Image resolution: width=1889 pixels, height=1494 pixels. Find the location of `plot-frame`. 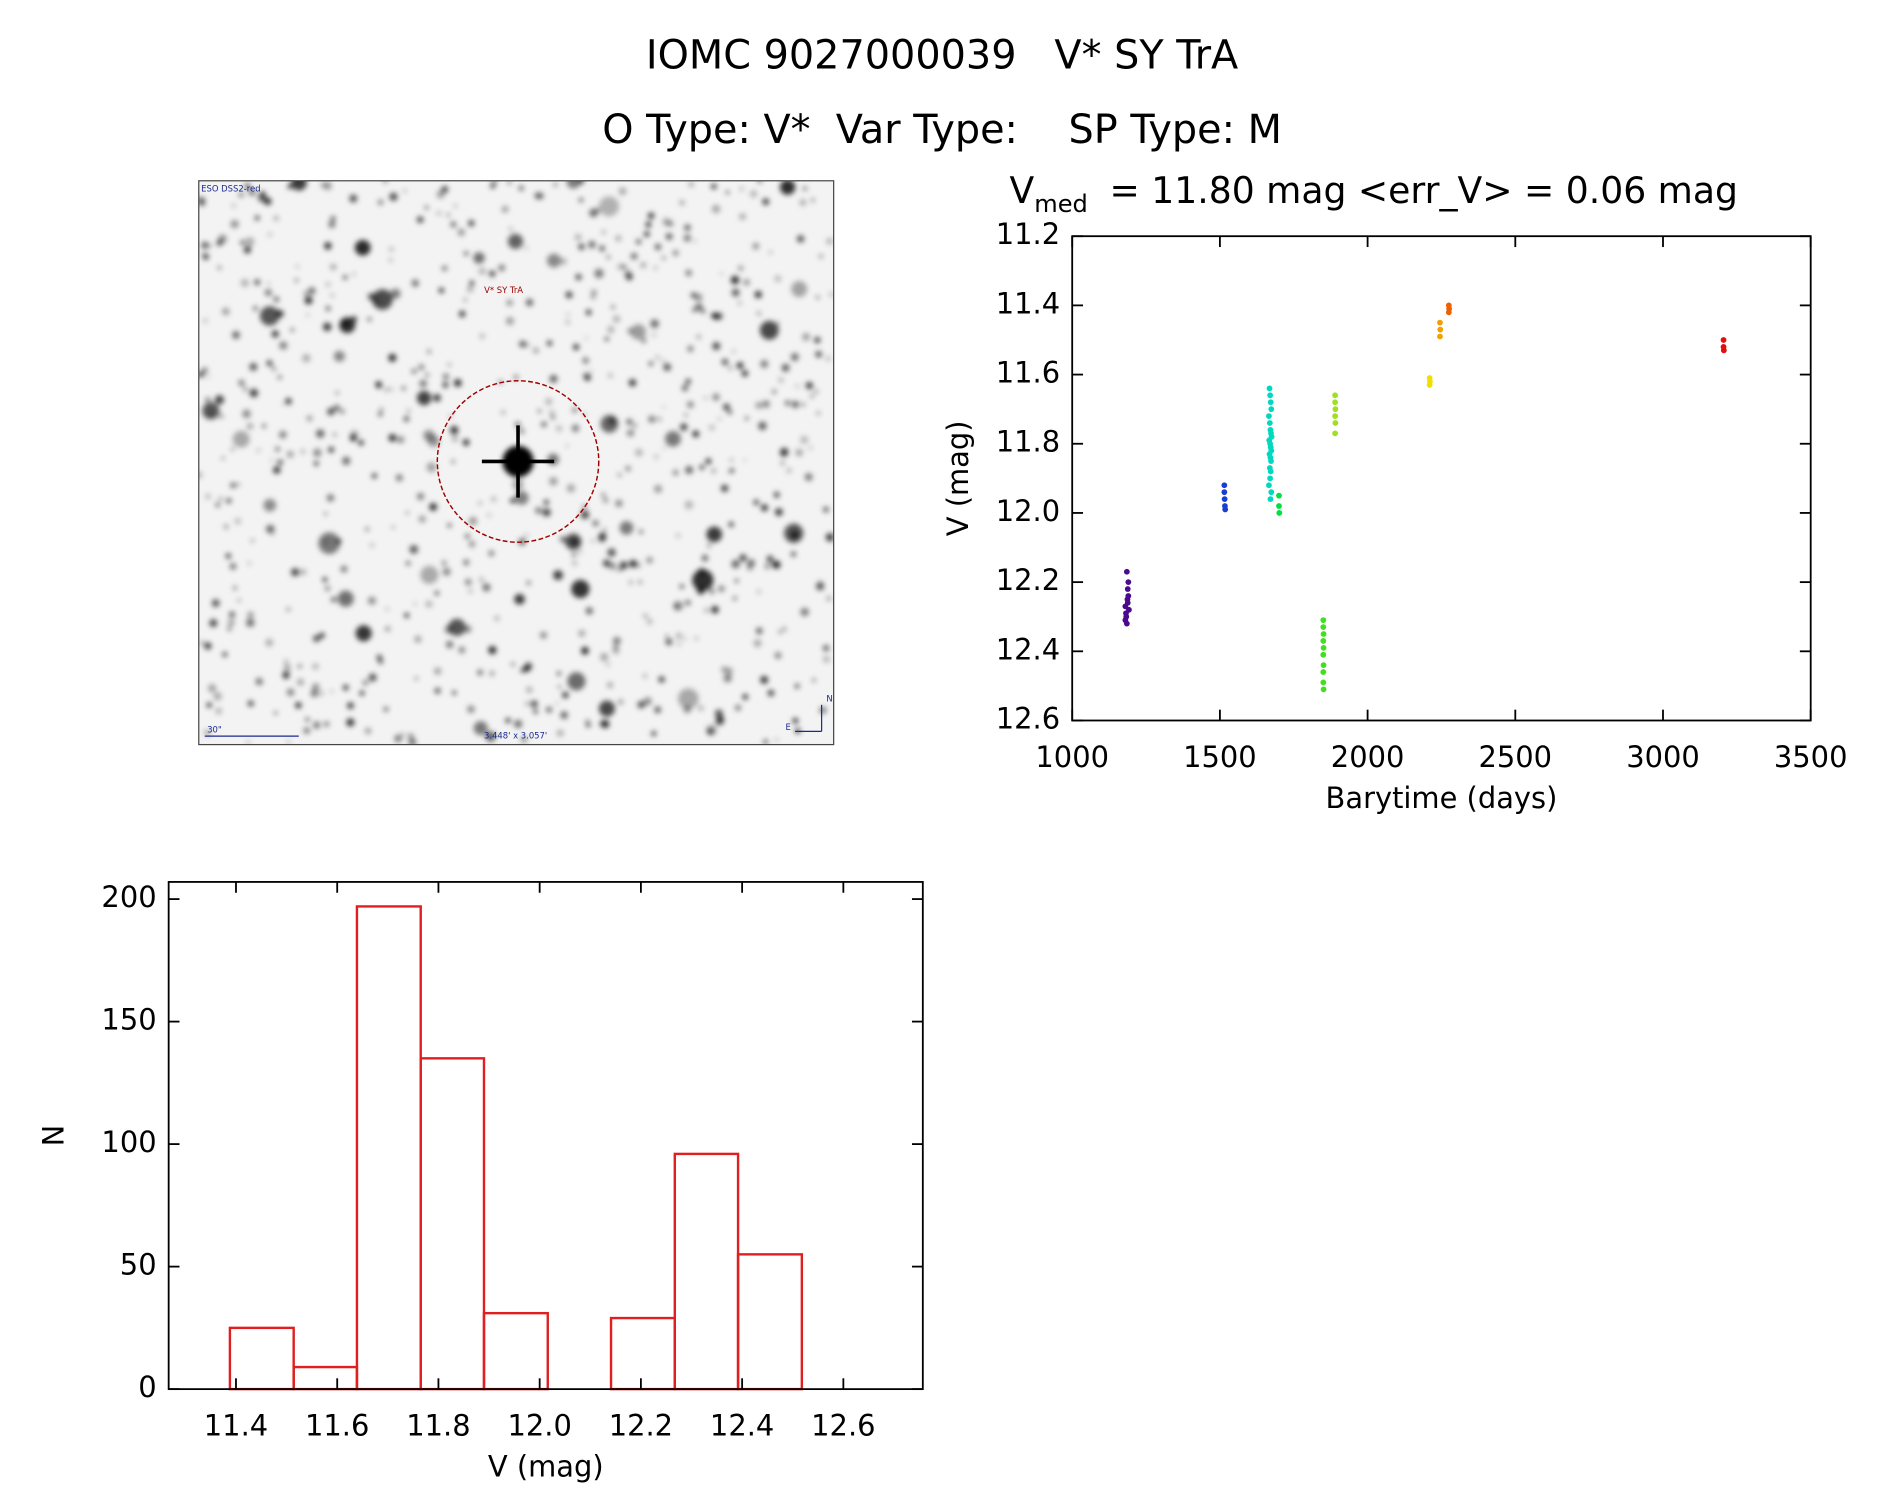

plot-frame is located at coordinates (545, 1136).